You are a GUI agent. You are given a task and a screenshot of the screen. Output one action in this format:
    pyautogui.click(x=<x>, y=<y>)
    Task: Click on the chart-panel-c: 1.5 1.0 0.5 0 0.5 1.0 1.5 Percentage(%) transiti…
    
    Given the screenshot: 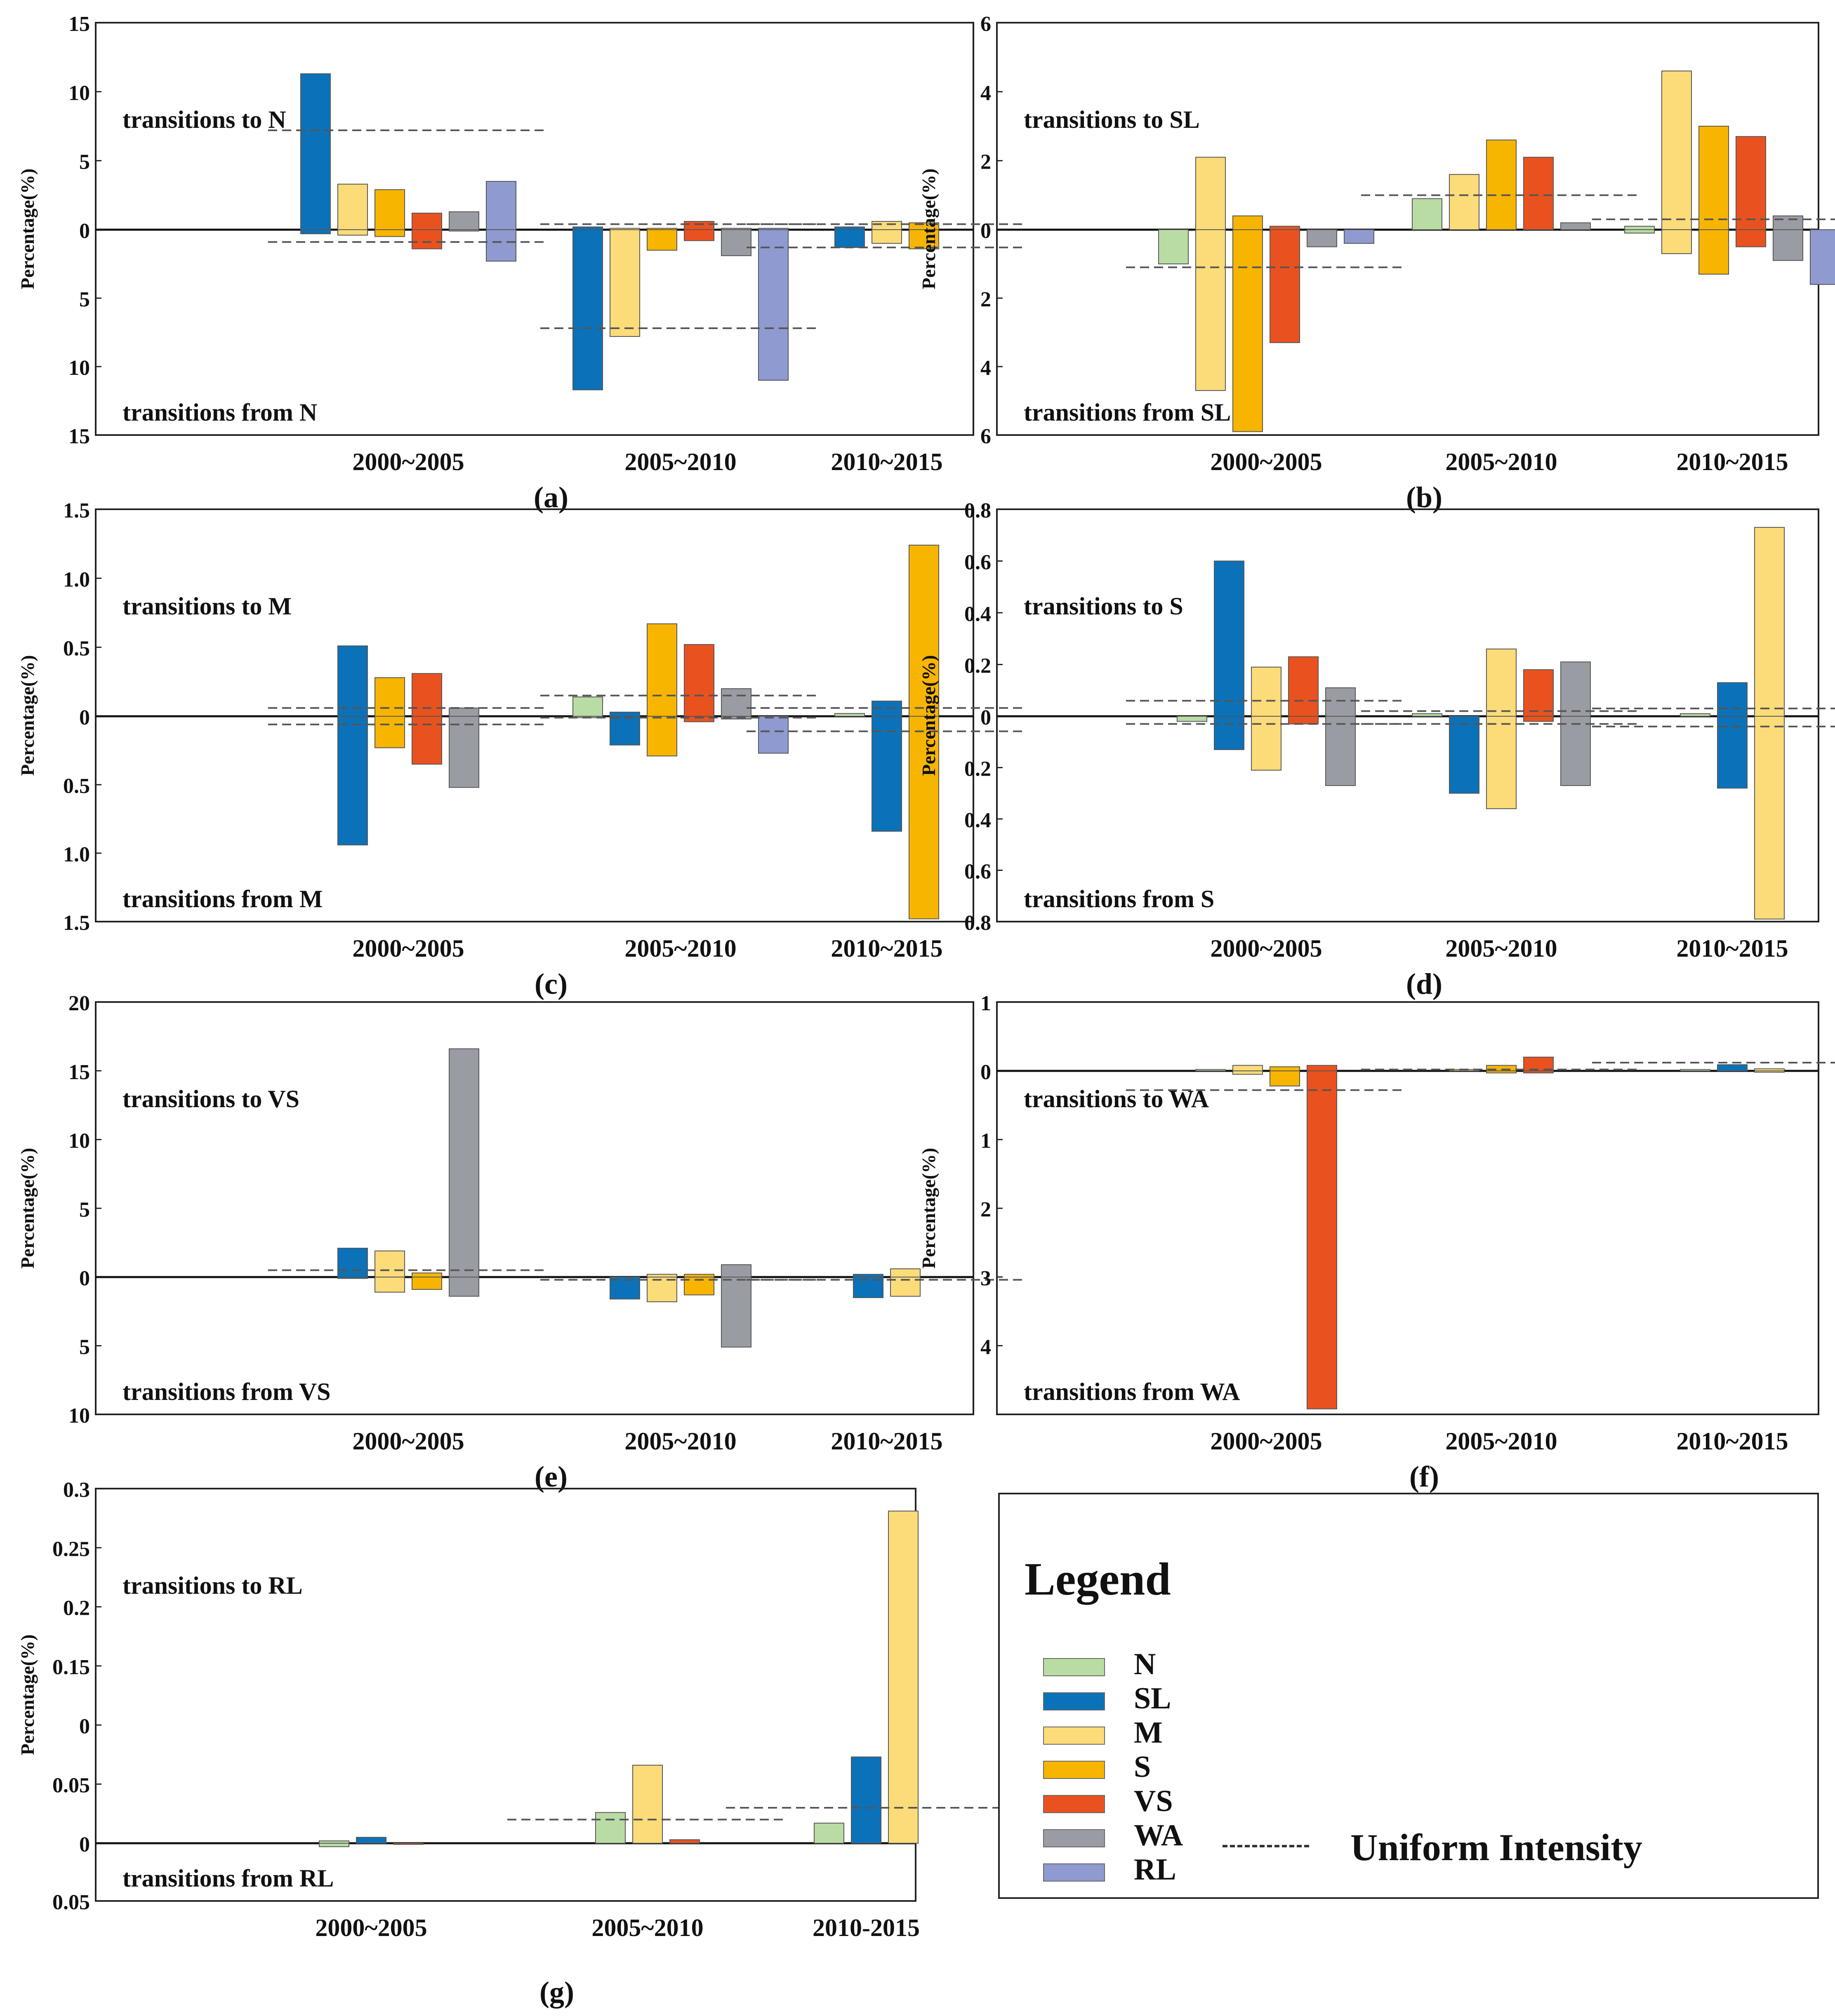 What is the action you would take?
    pyautogui.click(x=522, y=750)
    